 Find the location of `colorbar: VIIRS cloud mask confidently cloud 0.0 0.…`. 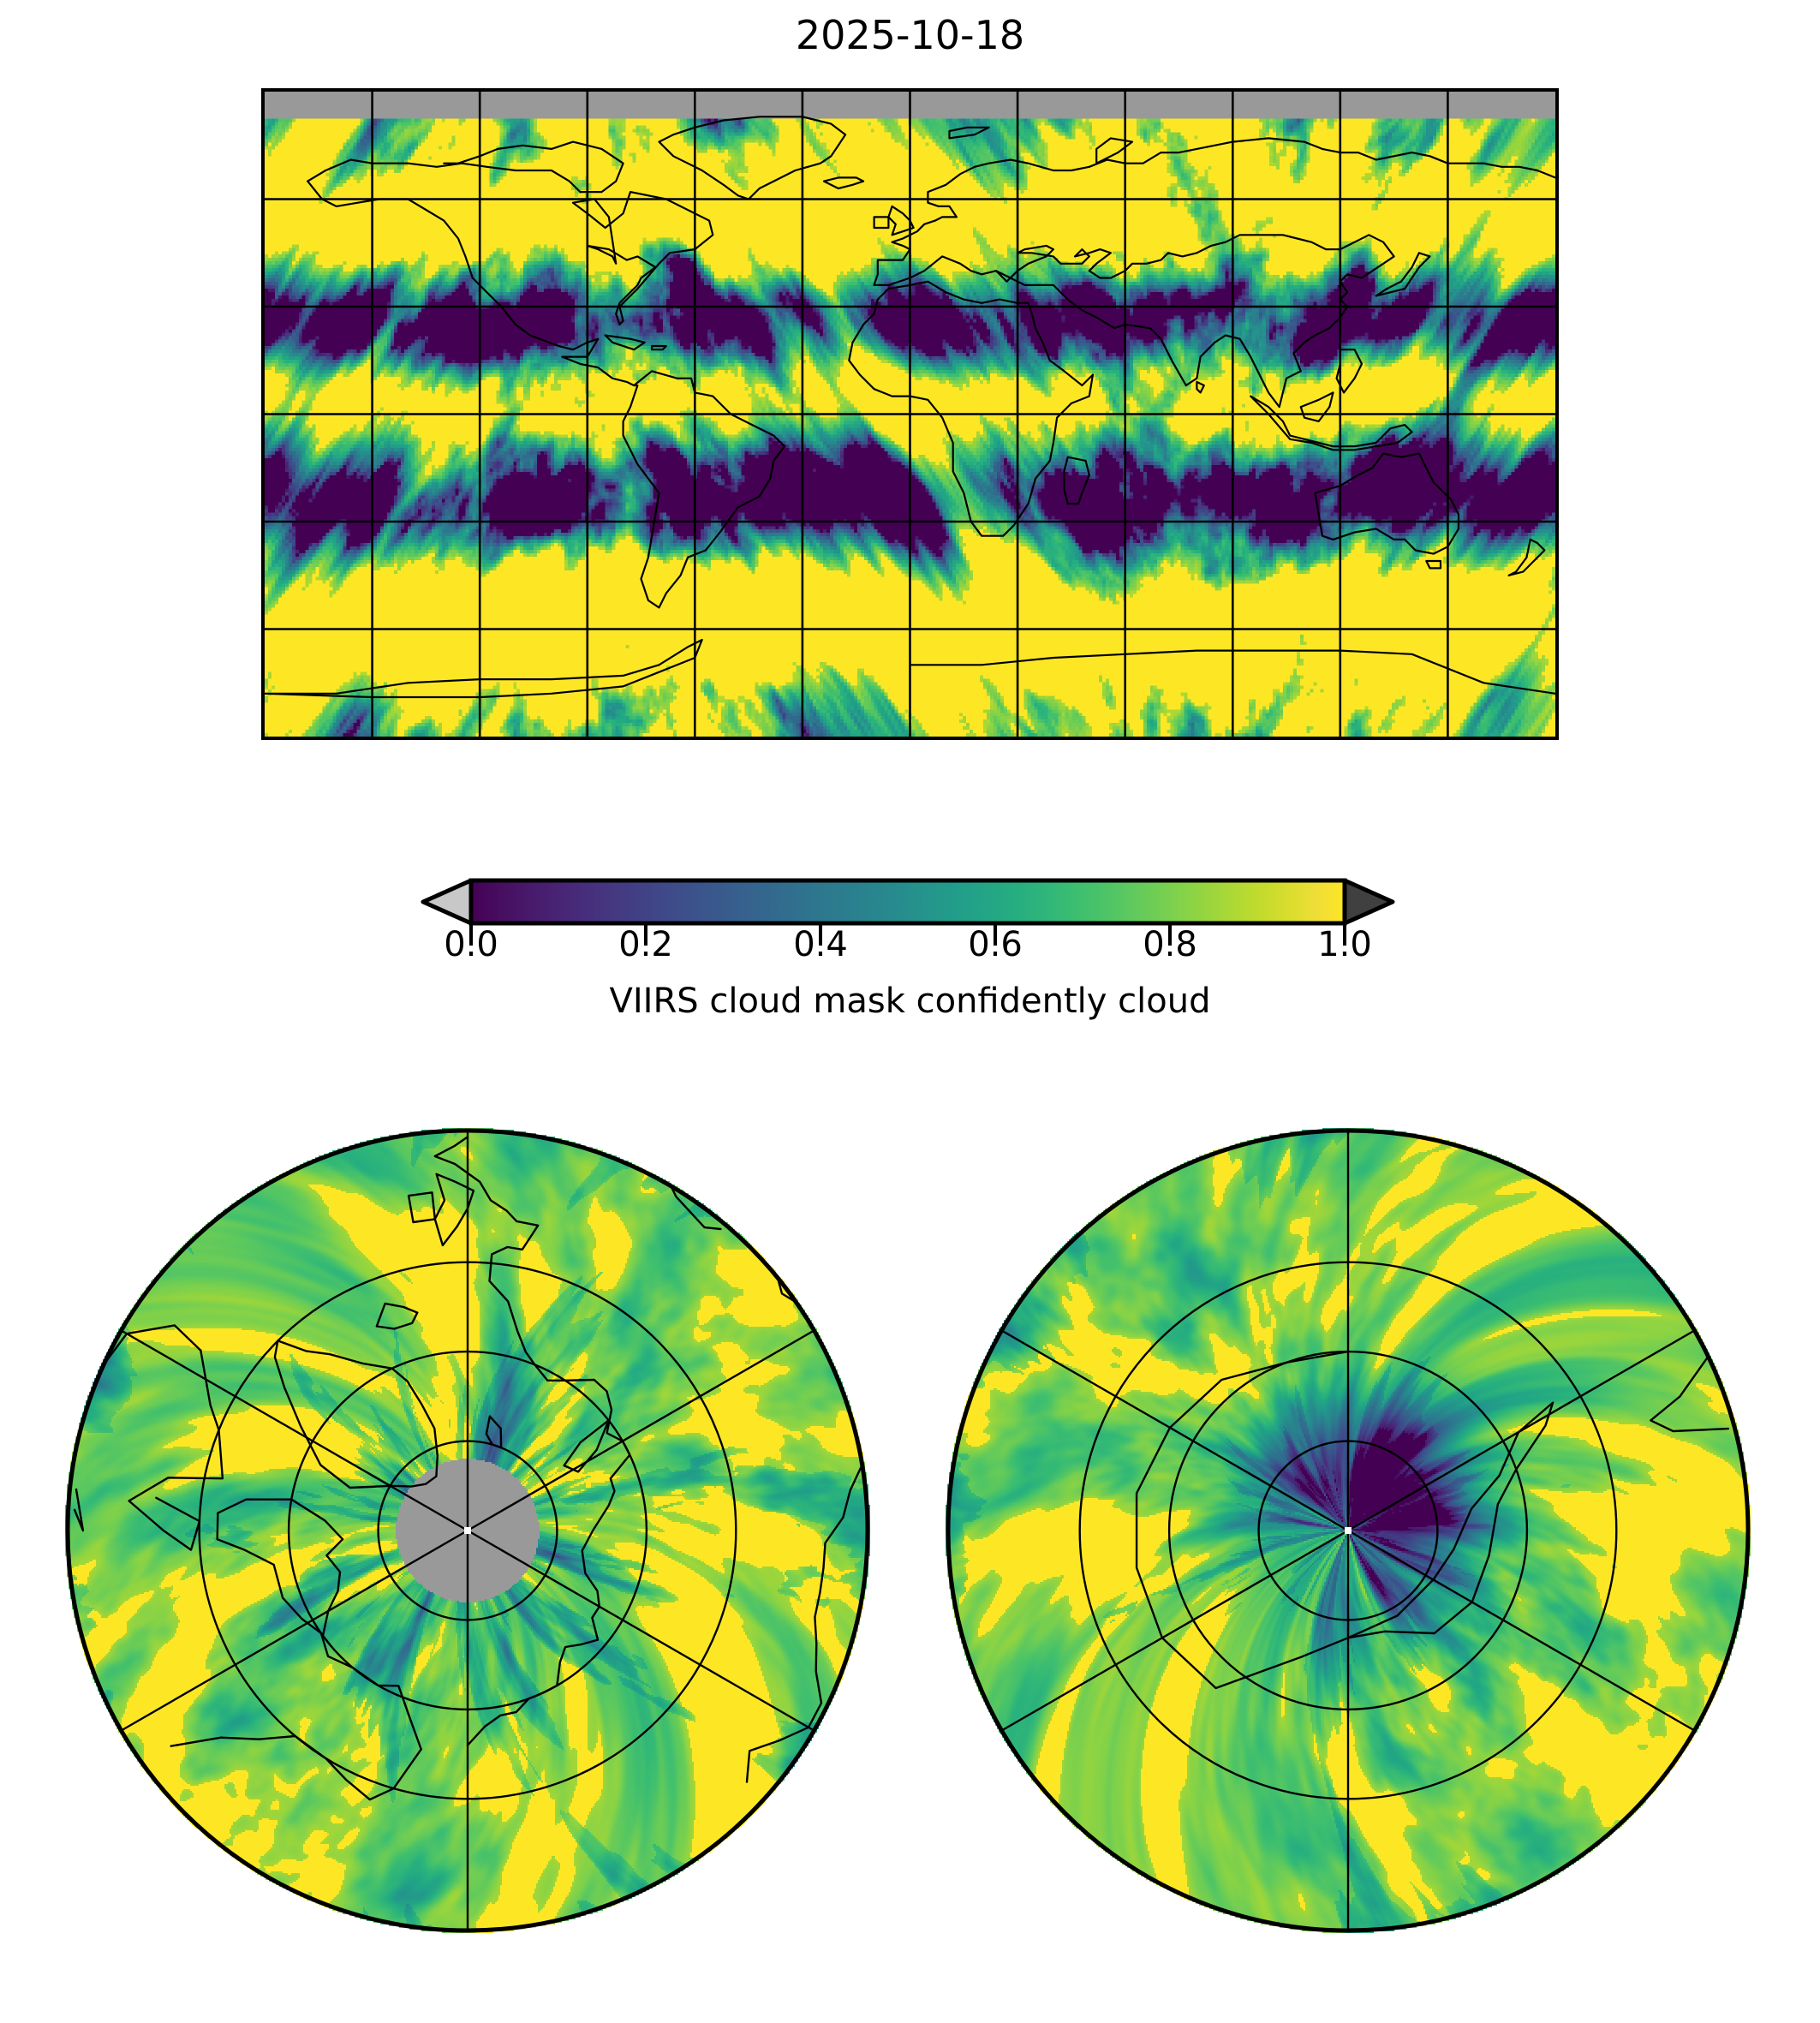

colorbar: VIIRS cloud mask confidently cloud 0.0 0.… is located at coordinates (910, 941).